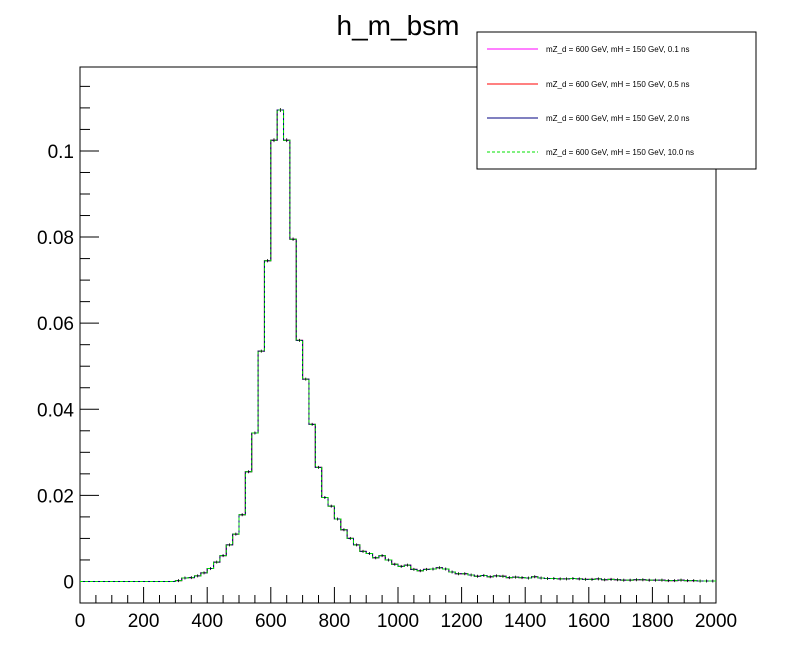  Describe the element at coordinates (55, 238) in the screenshot. I see `y-tick-label: 0.08` at that location.